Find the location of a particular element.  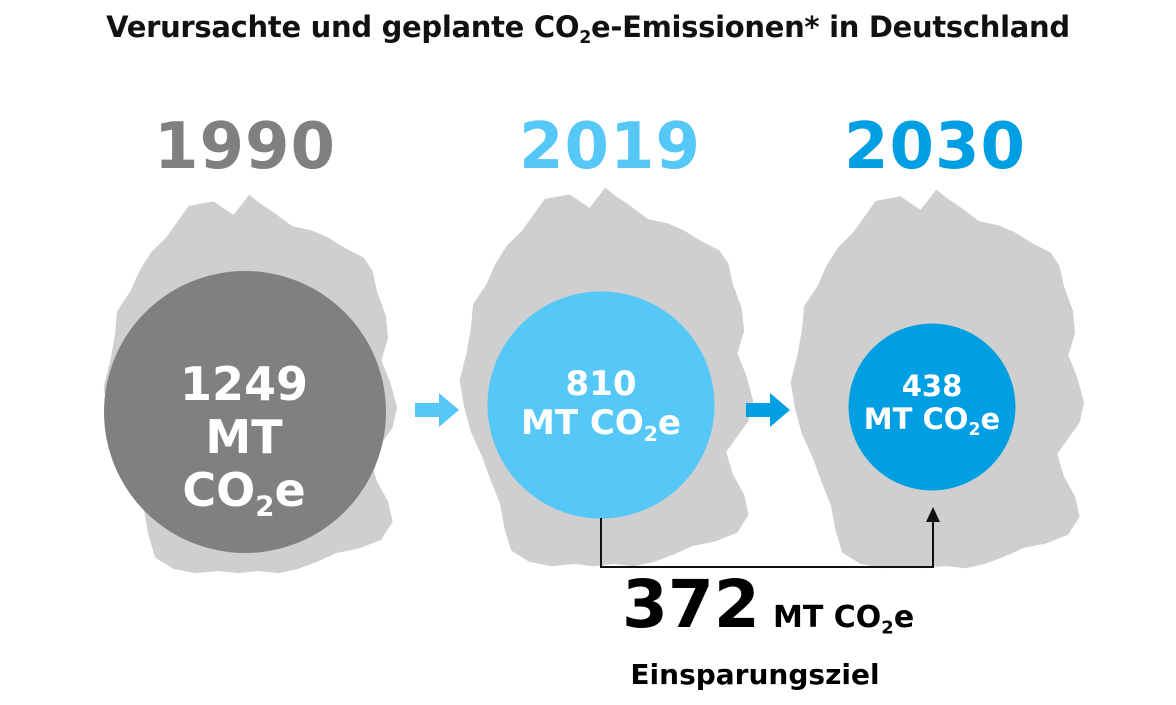

bubble-label-2019: 810 MT CO2e is located at coordinates (601, 405).